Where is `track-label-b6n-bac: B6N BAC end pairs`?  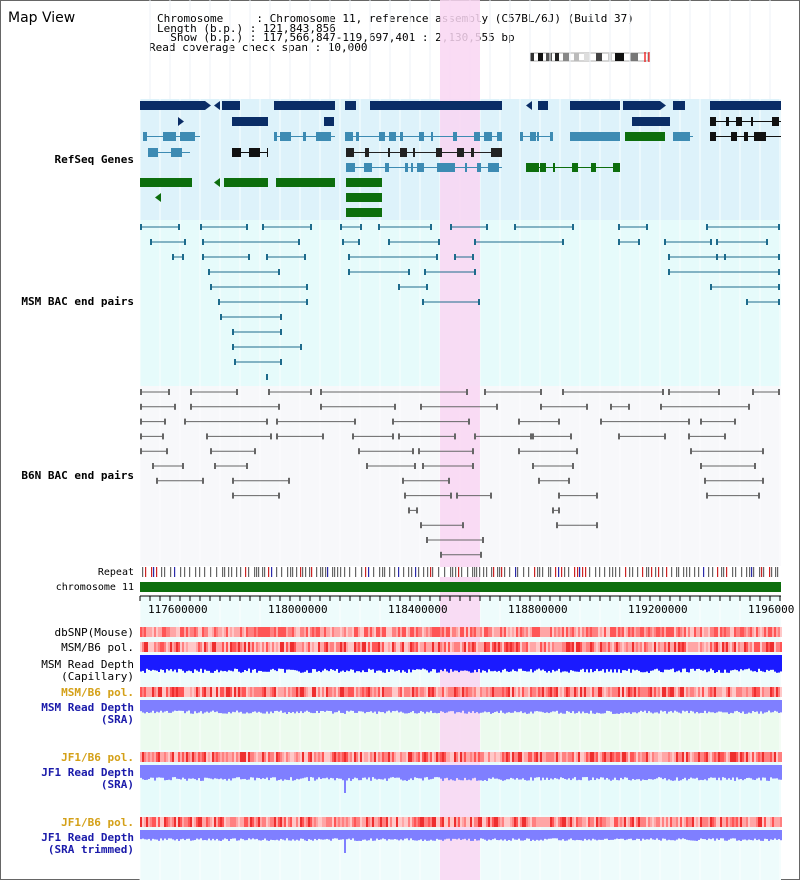
track-label-b6n-bac: B6N BAC end pairs is located at coordinates (77, 475).